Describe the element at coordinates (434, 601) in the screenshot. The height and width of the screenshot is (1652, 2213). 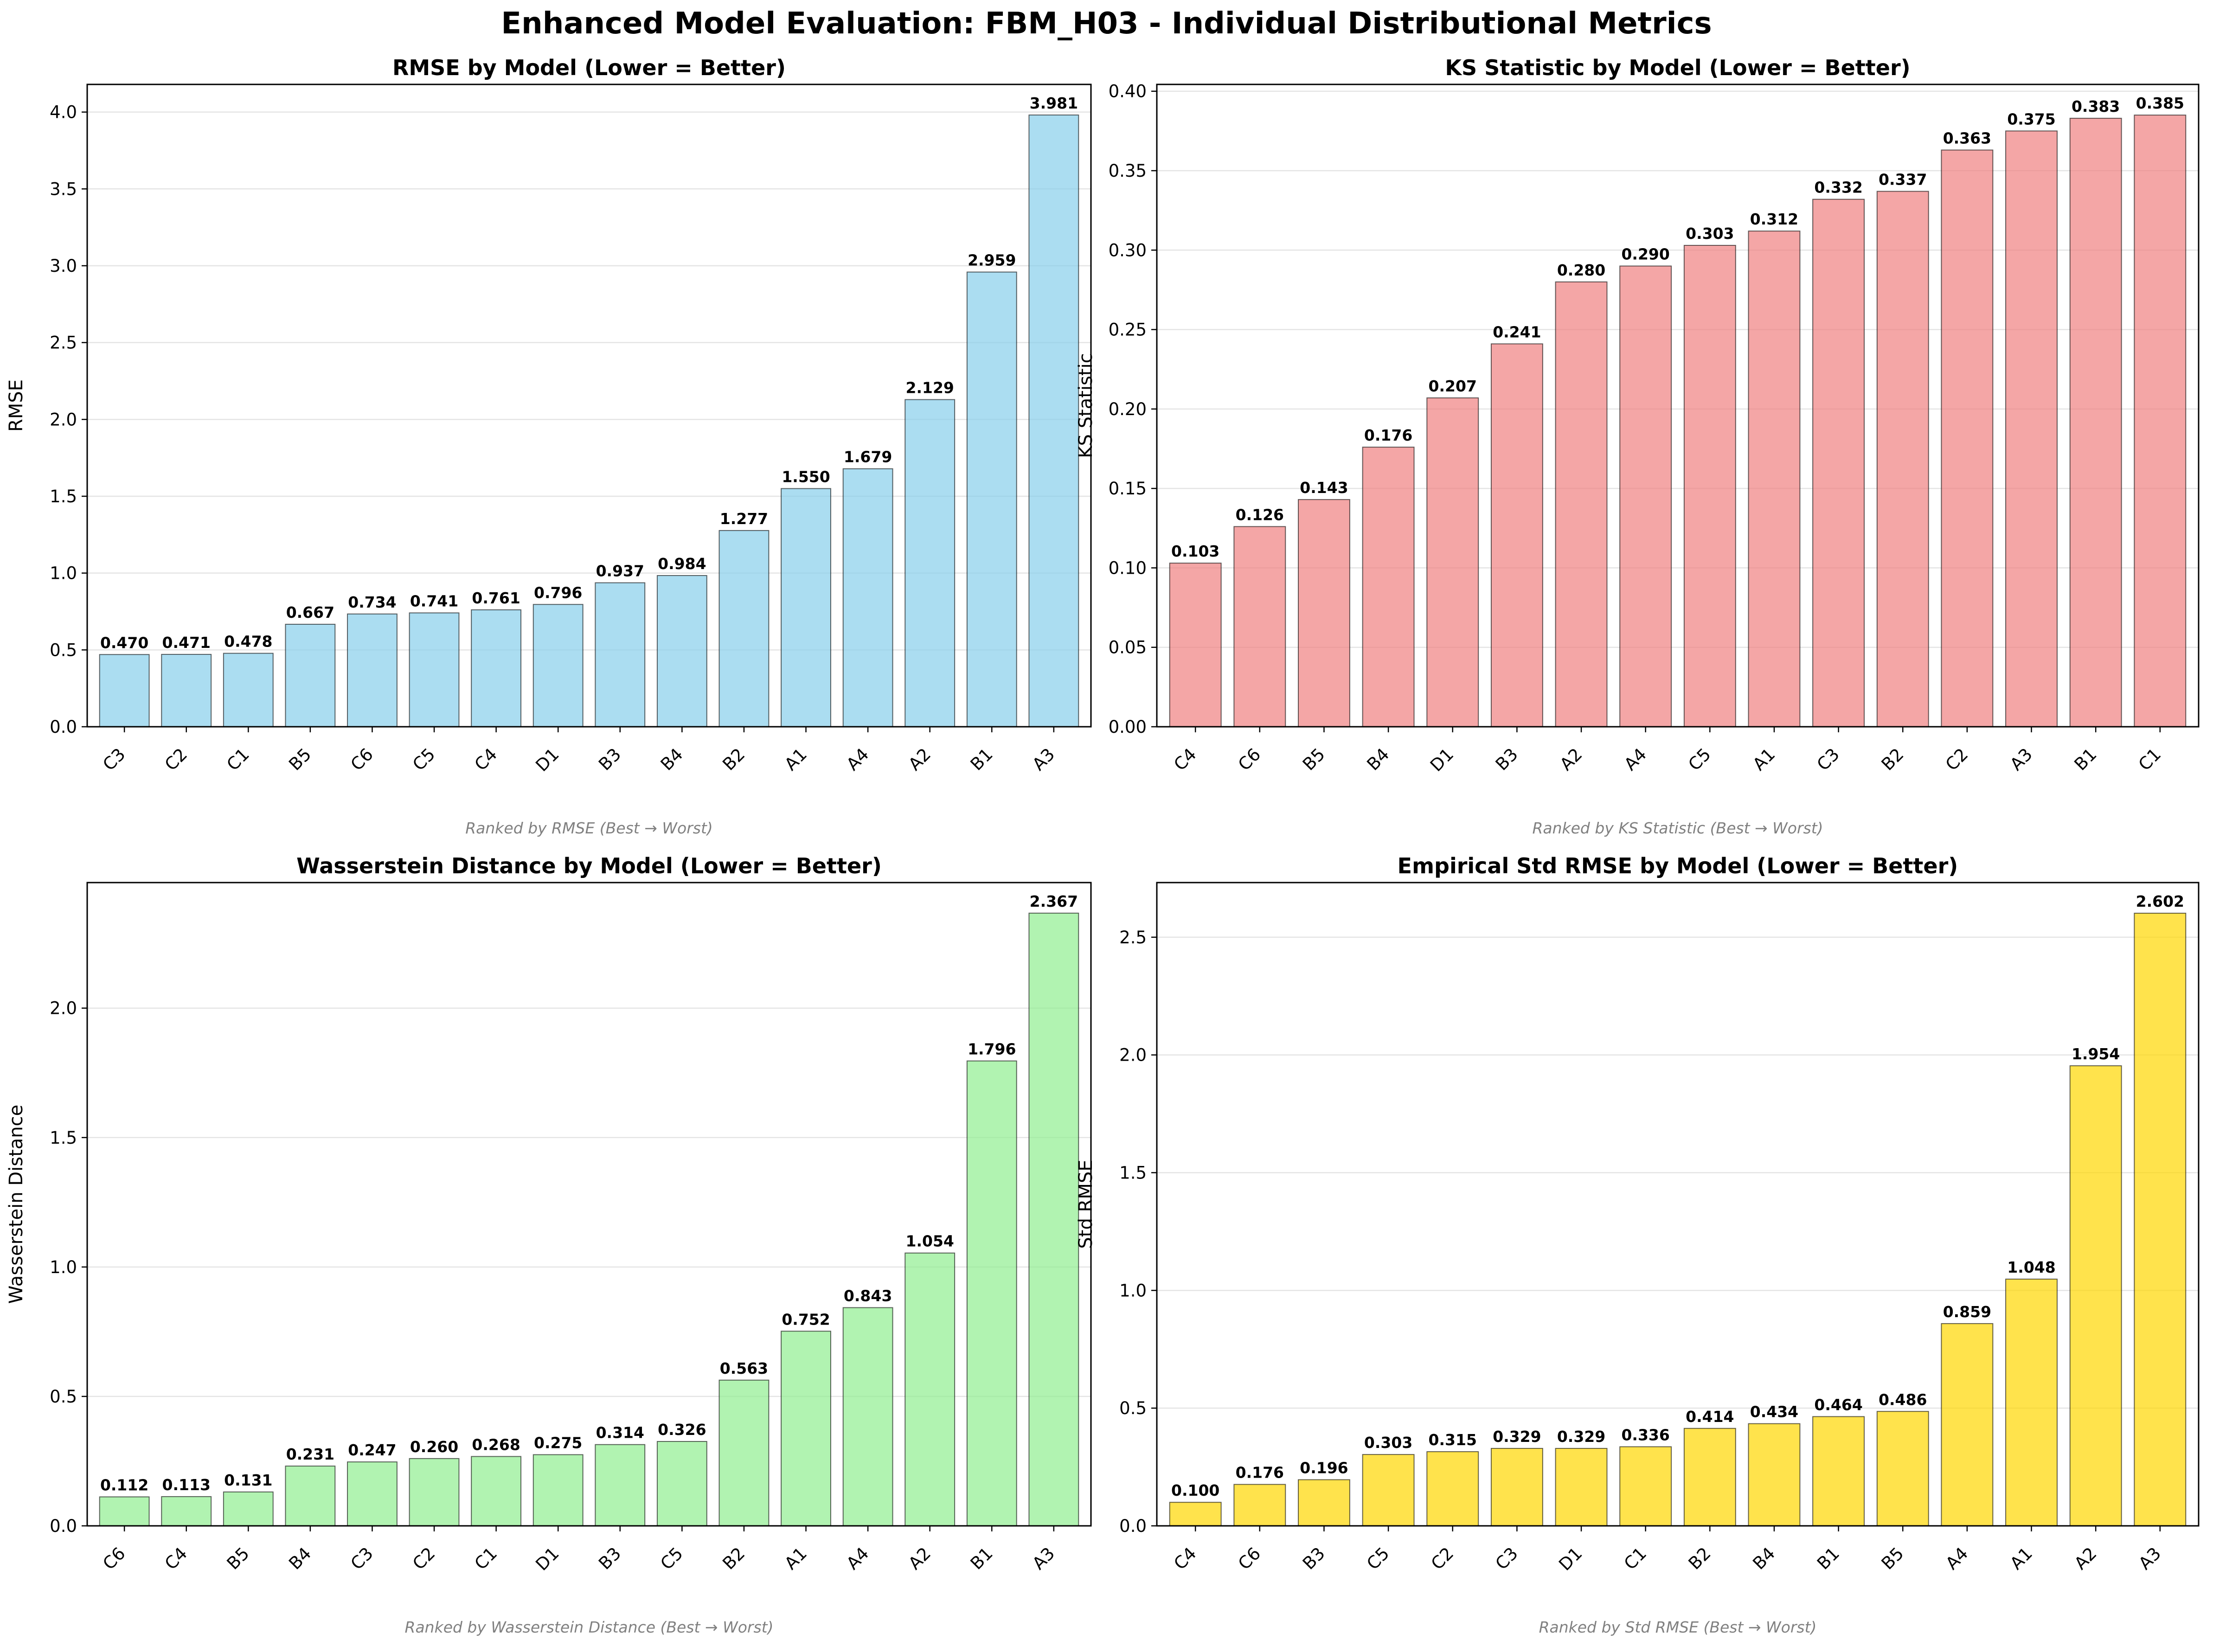
I see `bar-value-label: 0.741` at that location.